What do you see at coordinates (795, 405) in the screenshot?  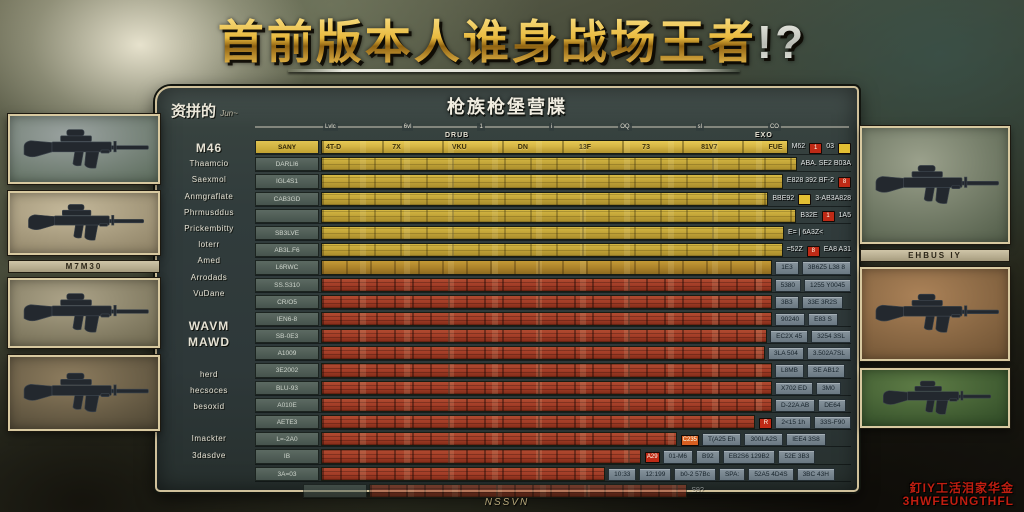 I see `value-cell: D-22A AB` at bounding box center [795, 405].